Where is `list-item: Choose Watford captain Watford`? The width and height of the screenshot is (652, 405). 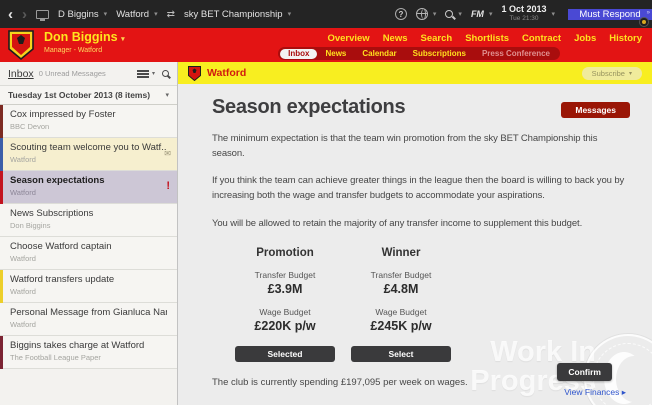 list-item: Choose Watford captain Watford is located at coordinates (88, 253).